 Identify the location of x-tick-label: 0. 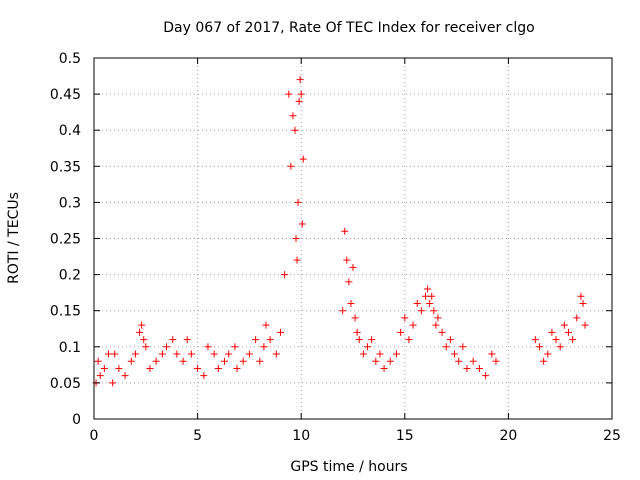
(94, 436).